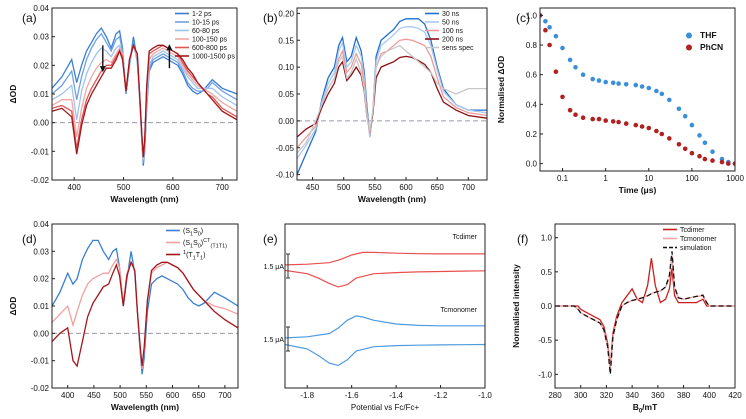 This screenshot has height=419, width=746. I want to click on legend-label: 1-2 ps, so click(202, 14).